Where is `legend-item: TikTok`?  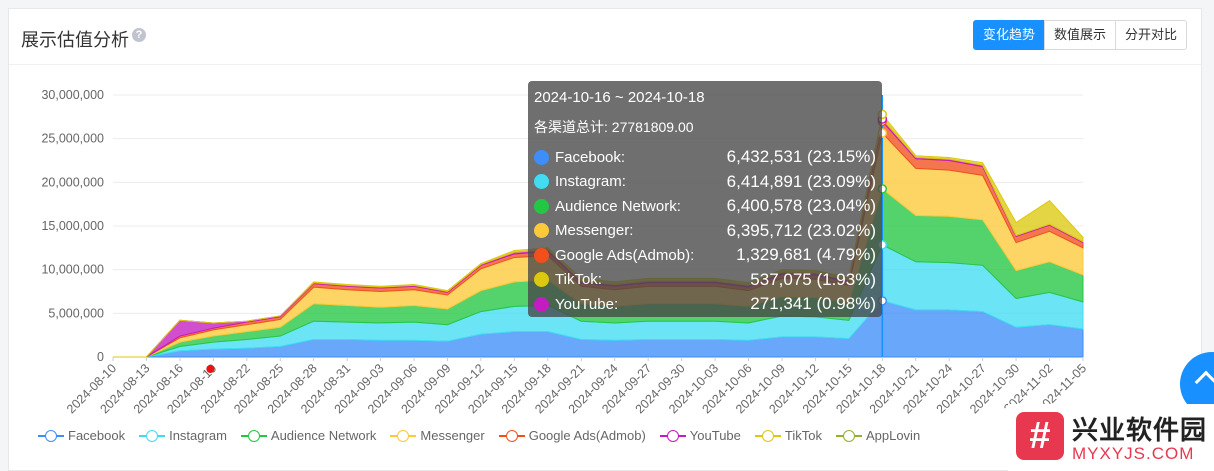
legend-item: TikTok is located at coordinates (788, 435).